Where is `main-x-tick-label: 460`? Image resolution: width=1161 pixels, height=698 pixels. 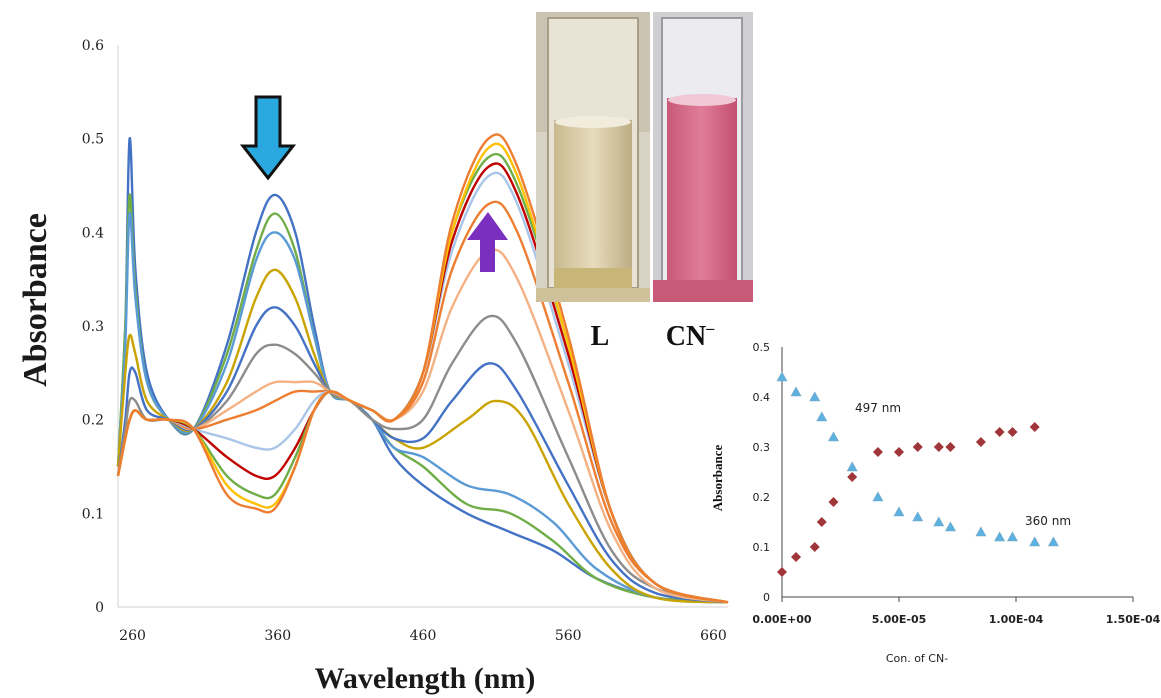
main-x-tick-label: 460 is located at coordinates (423, 636).